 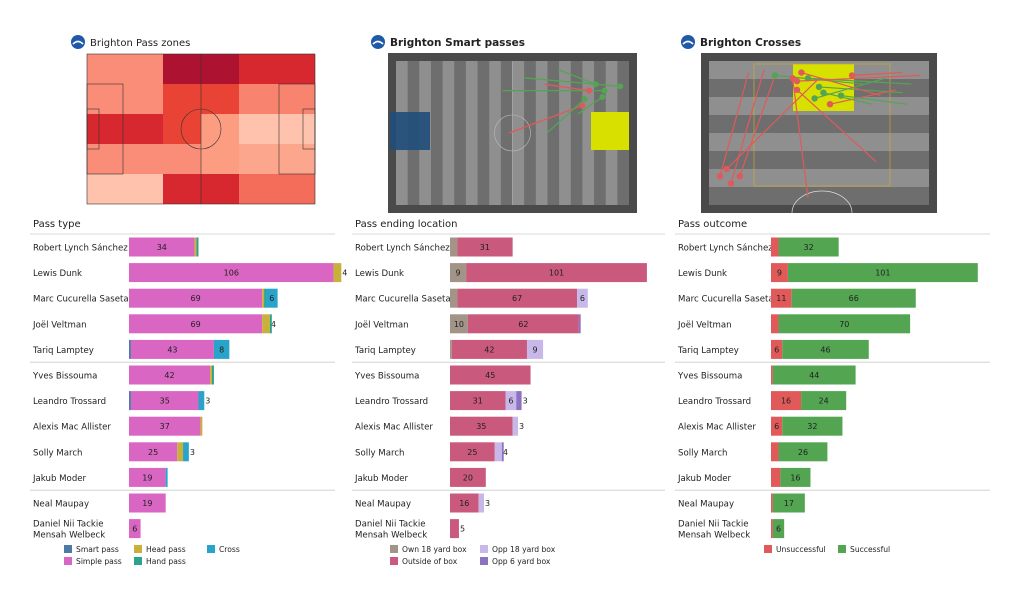 What do you see at coordinates (111, 132) in the screenshot?
I see `panel-header-1: Brighton Pass zones Pass type` at bounding box center [111, 132].